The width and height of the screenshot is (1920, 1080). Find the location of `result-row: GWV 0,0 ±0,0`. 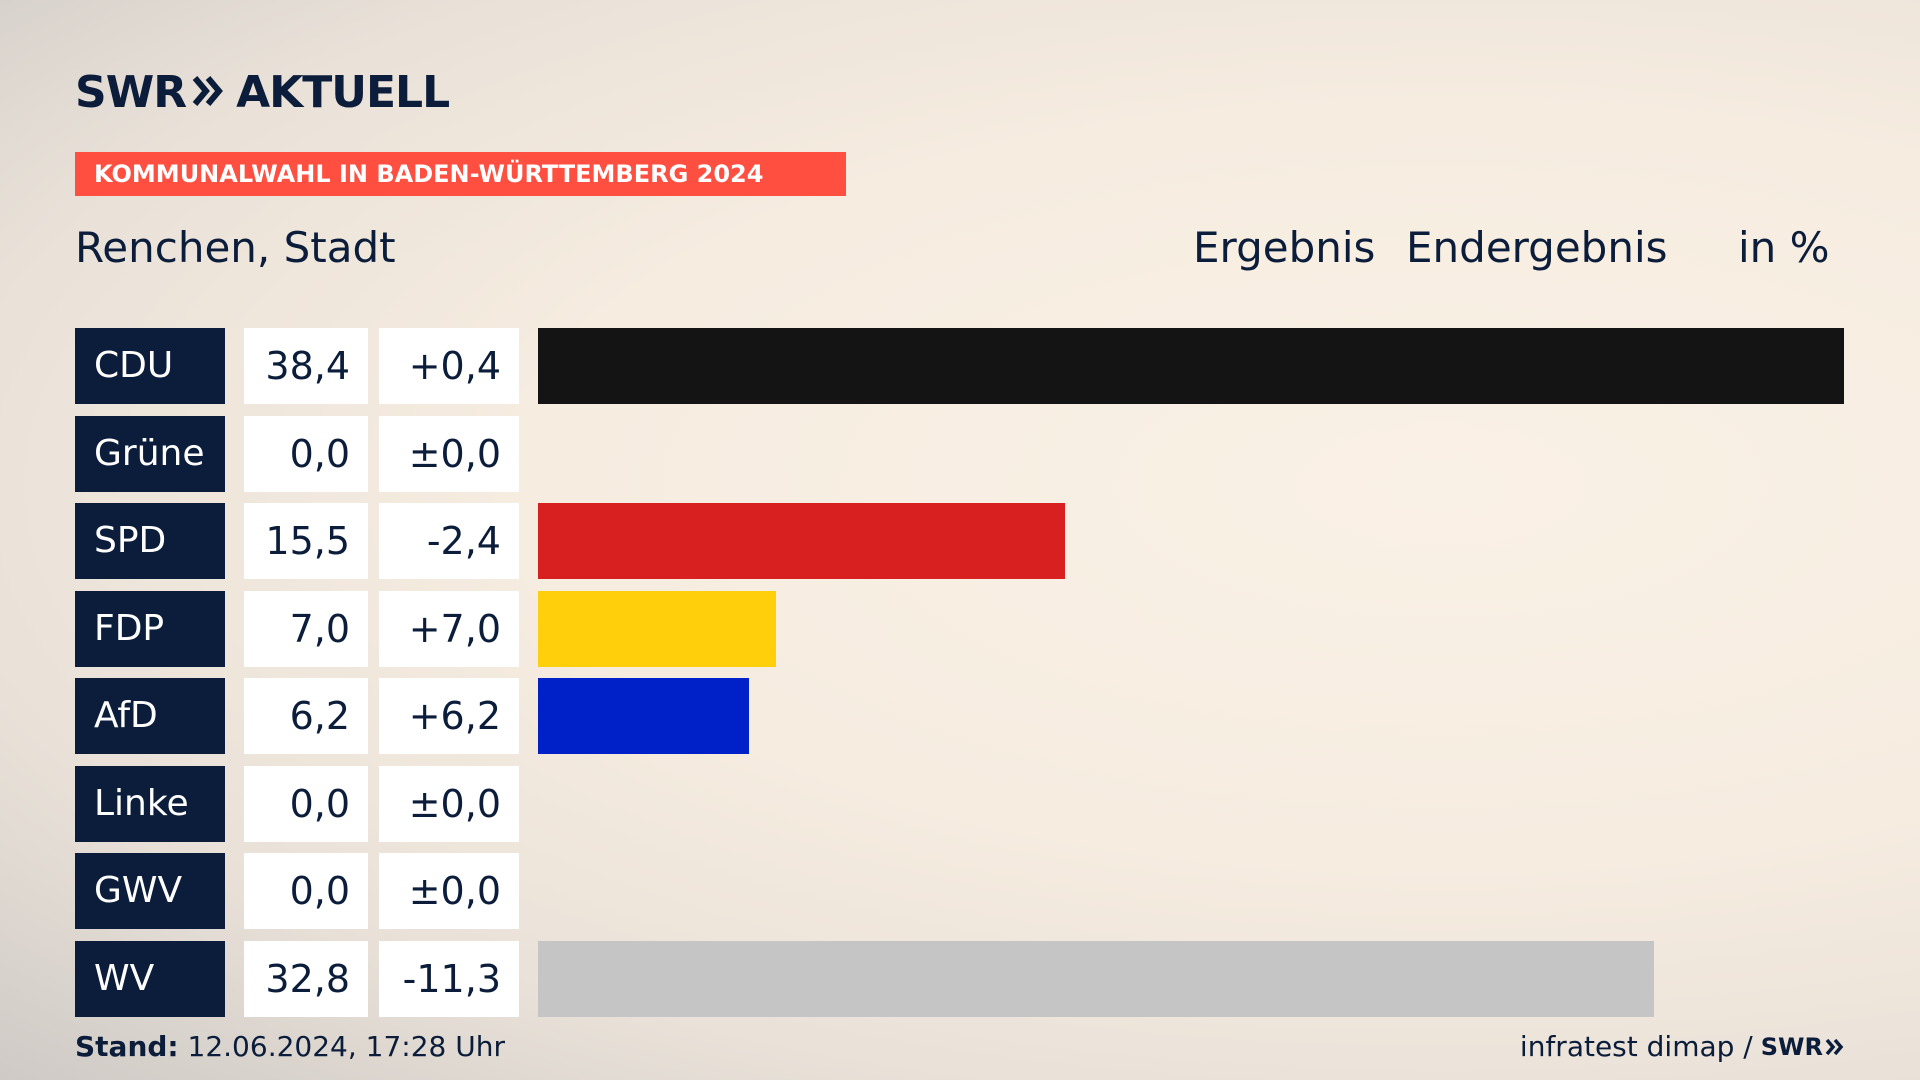

result-row: GWV 0,0 ±0,0 is located at coordinates (960, 891).